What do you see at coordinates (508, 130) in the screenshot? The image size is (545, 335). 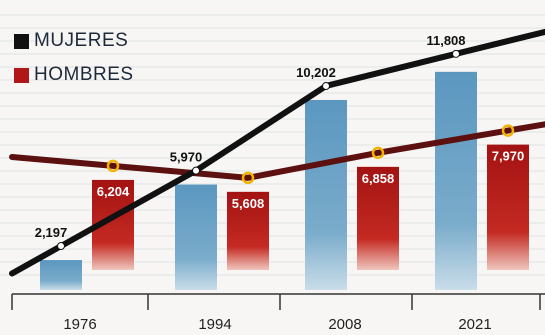 I see `point-hombres-2021` at bounding box center [508, 130].